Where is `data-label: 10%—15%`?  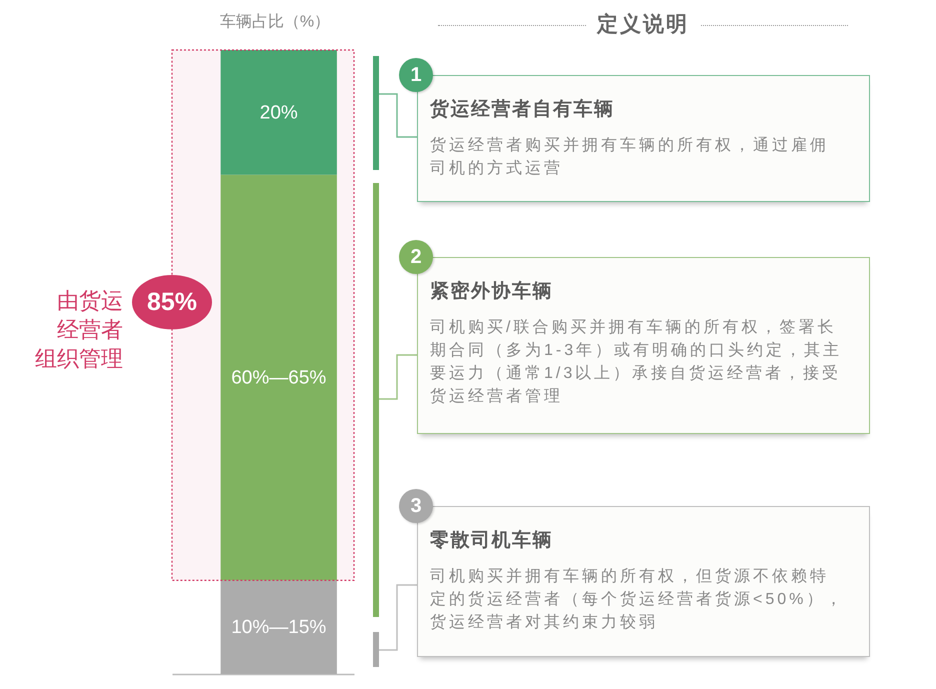
data-label: 10%—15% is located at coordinates (278, 627).